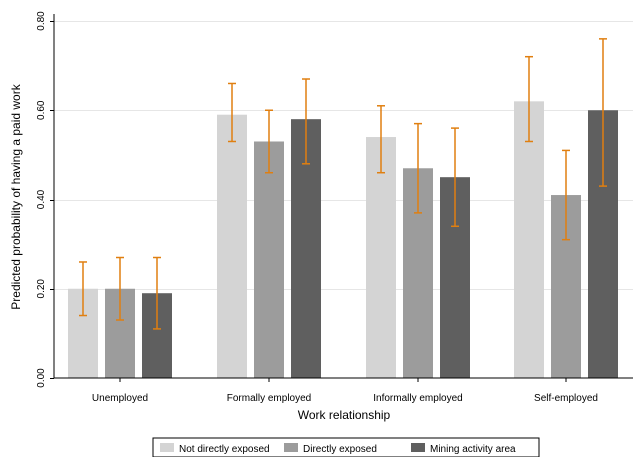  Describe the element at coordinates (41, 199) in the screenshot. I see `y-tick-label: 0.40` at that location.